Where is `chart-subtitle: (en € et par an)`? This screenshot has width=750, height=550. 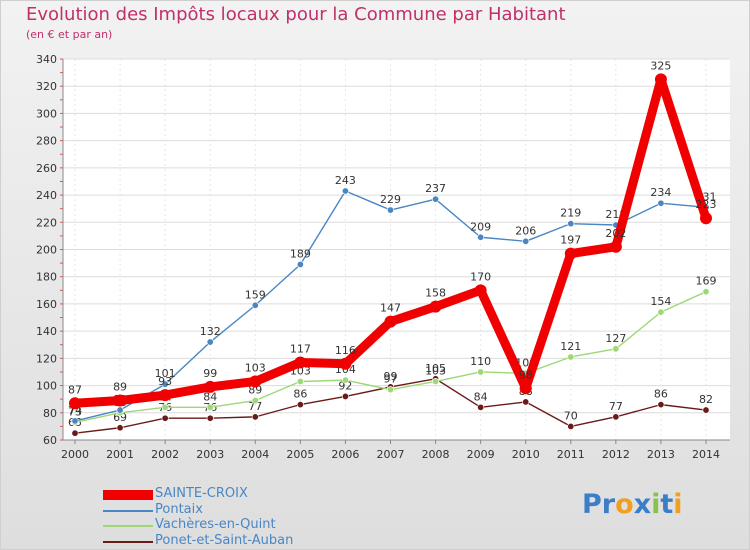
chart-subtitle: (en € et par an) is located at coordinates (69, 34).